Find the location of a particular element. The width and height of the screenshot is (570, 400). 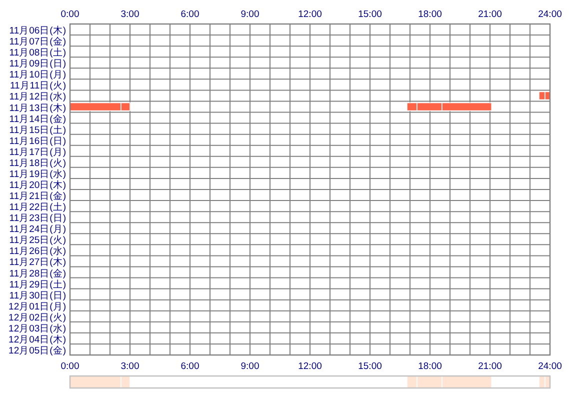

x-tick-label: 3:00 is located at coordinates (130, 366).